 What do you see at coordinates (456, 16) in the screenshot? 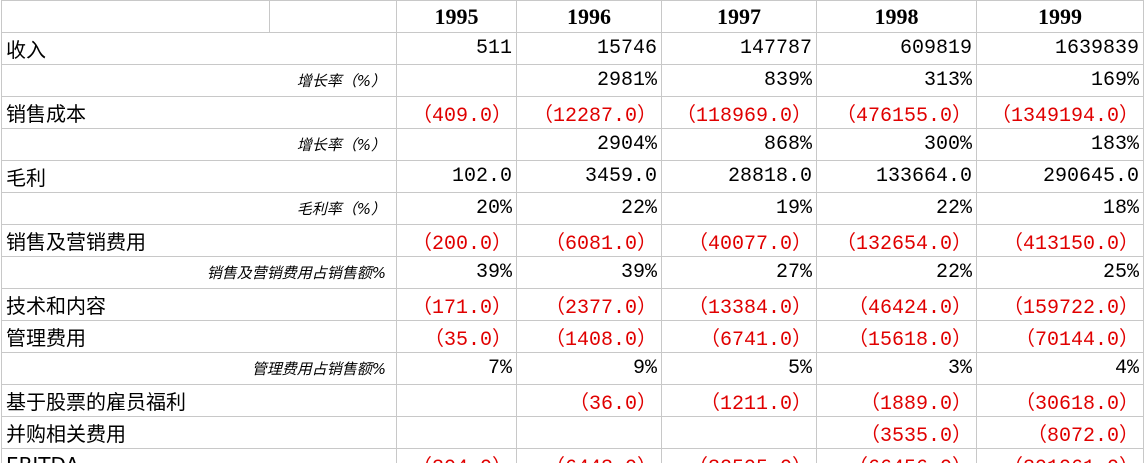
I see `year-header: 1995` at bounding box center [456, 16].